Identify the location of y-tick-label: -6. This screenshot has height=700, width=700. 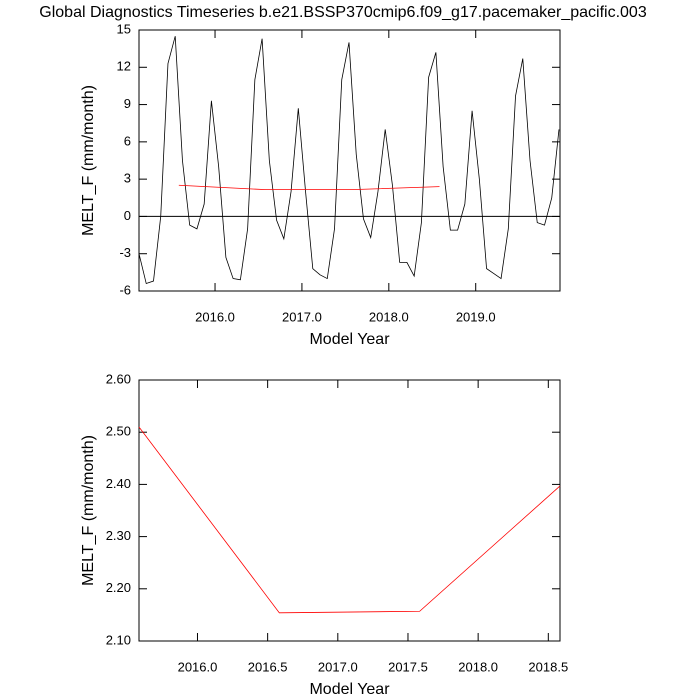
(125, 289).